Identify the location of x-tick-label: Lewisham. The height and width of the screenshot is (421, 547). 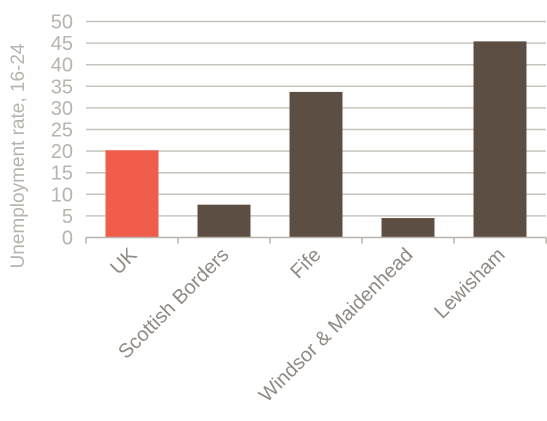
(469, 283).